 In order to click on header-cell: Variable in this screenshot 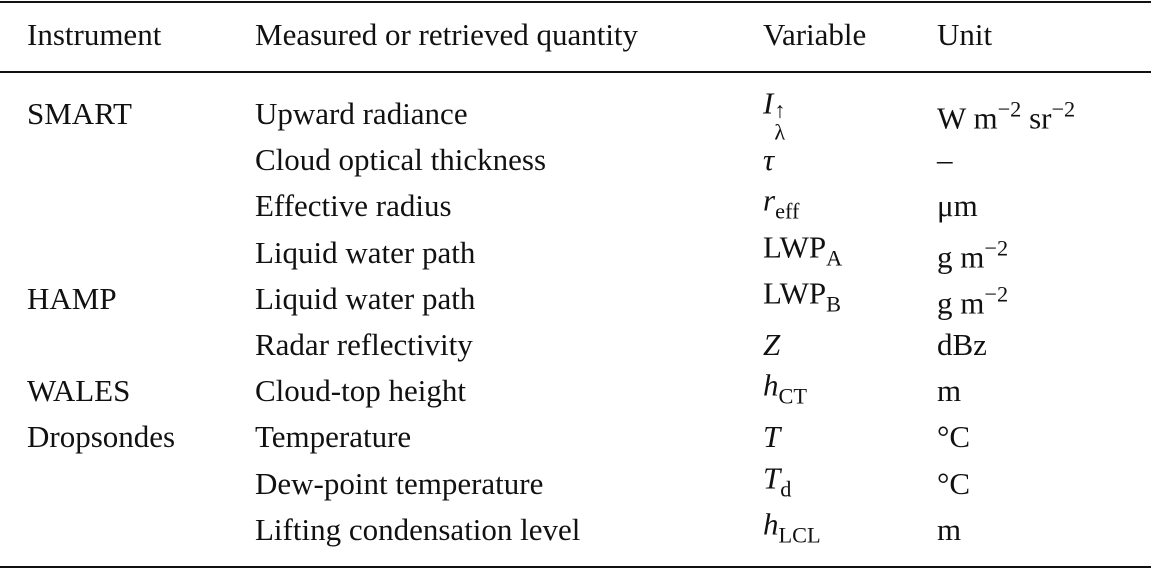, I will do `click(815, 34)`.